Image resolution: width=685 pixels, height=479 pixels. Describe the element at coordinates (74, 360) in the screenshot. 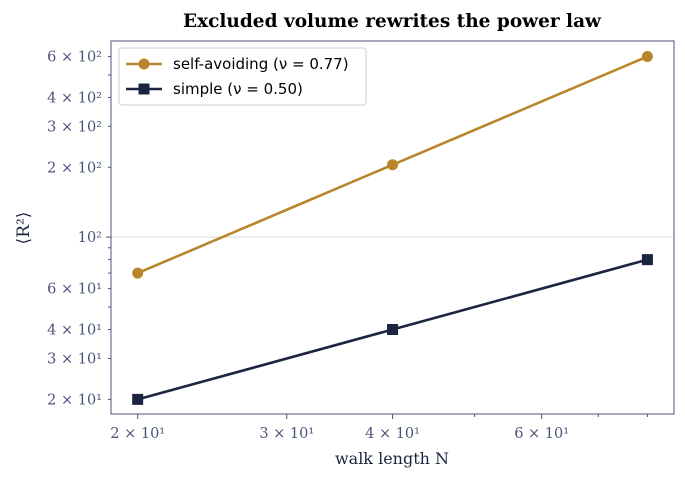

I see `y-tick-label: 3 × 10¹` at that location.